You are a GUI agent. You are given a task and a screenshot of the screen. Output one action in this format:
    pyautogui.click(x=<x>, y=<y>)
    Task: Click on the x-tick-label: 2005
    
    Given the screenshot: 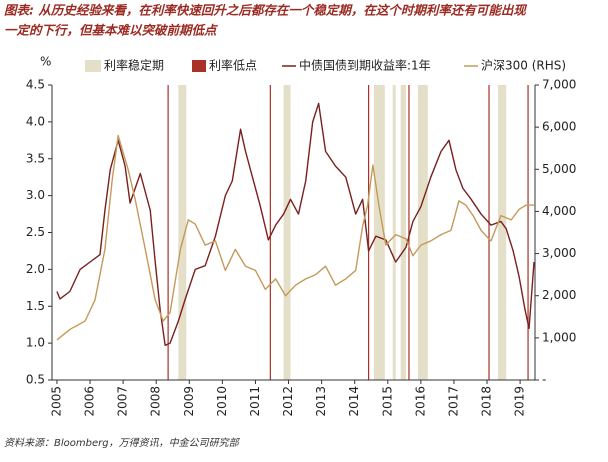 What is the action you would take?
    pyautogui.click(x=56, y=401)
    